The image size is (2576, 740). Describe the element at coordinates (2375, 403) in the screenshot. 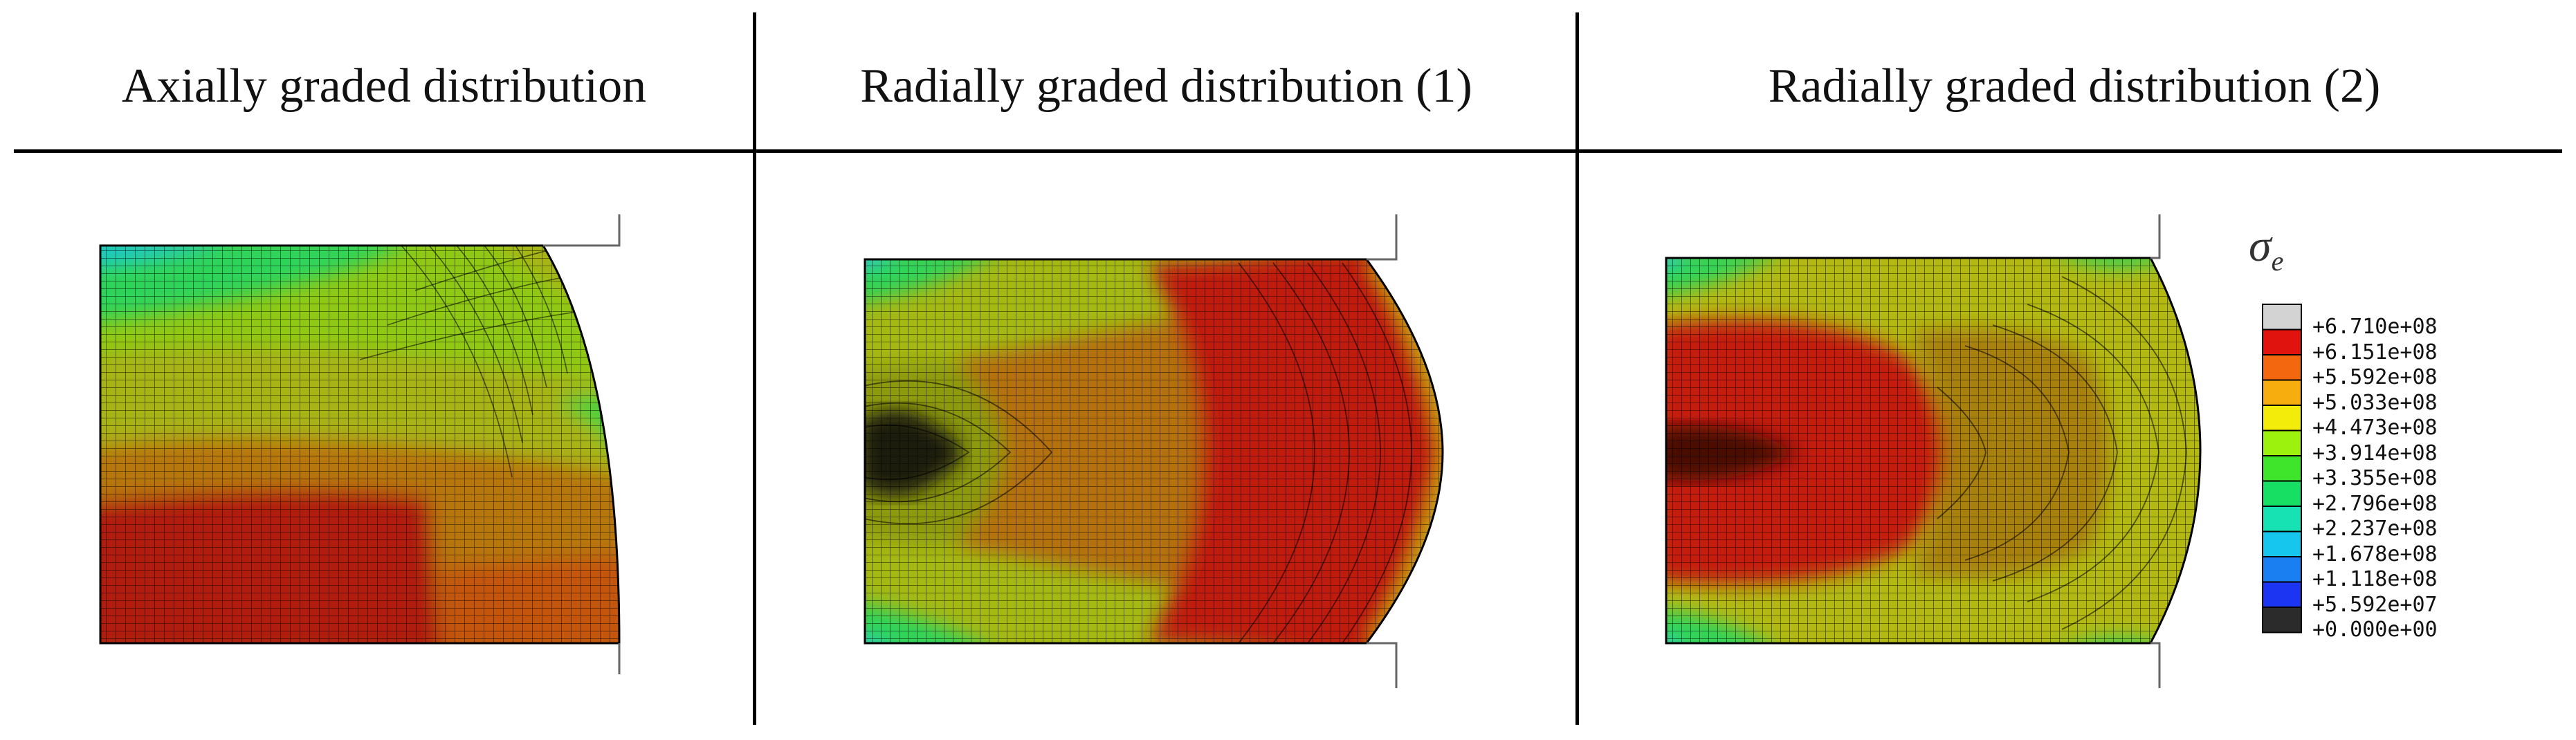

I see `legend-label: +5.033e+08` at that location.